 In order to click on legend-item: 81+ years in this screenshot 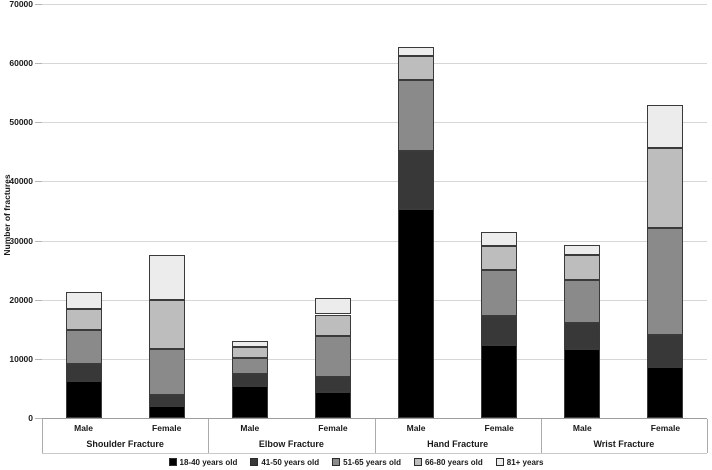, I will do `click(519, 462)`.